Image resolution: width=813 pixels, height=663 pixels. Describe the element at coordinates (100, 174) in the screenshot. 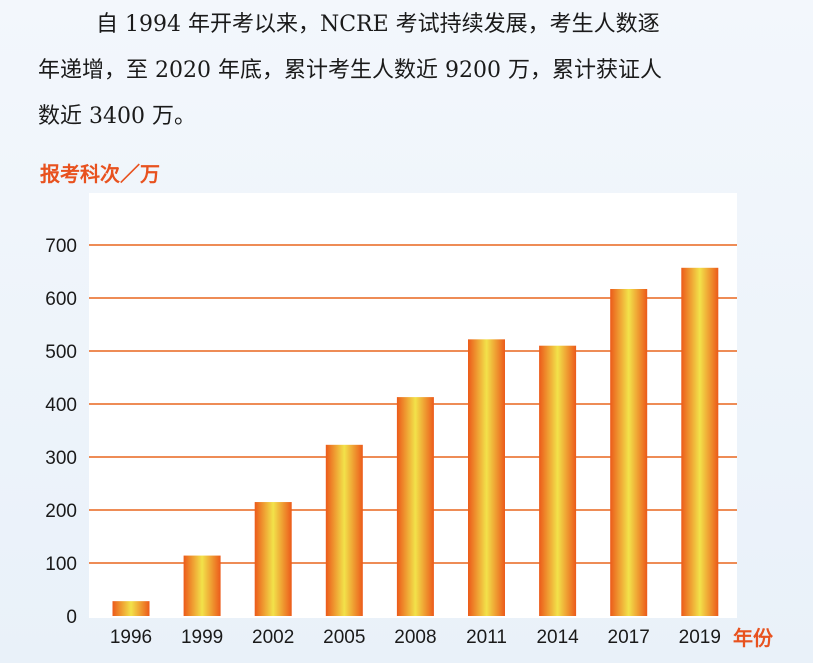

I see `chart-y-axis-label: 报考科次／万` at that location.